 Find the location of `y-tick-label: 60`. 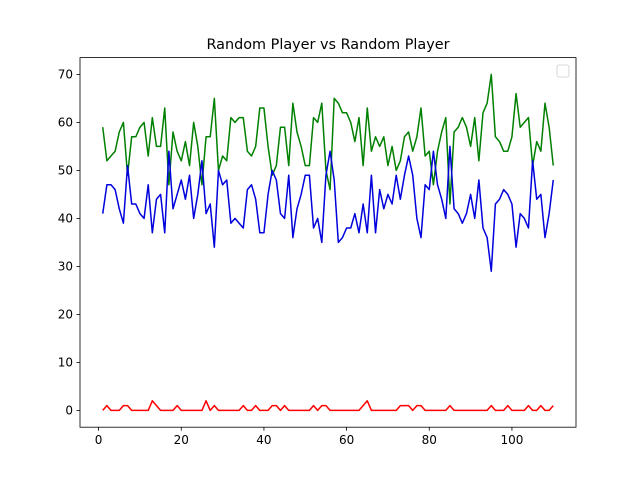

y-tick-label: 60 is located at coordinates (65, 123).